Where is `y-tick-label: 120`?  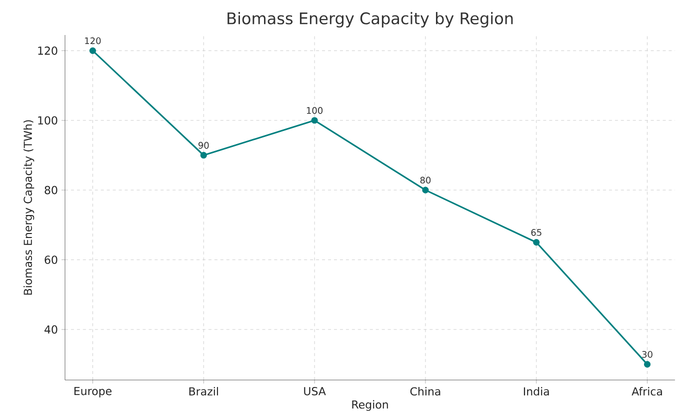 y-tick-label: 120 is located at coordinates (48, 50).